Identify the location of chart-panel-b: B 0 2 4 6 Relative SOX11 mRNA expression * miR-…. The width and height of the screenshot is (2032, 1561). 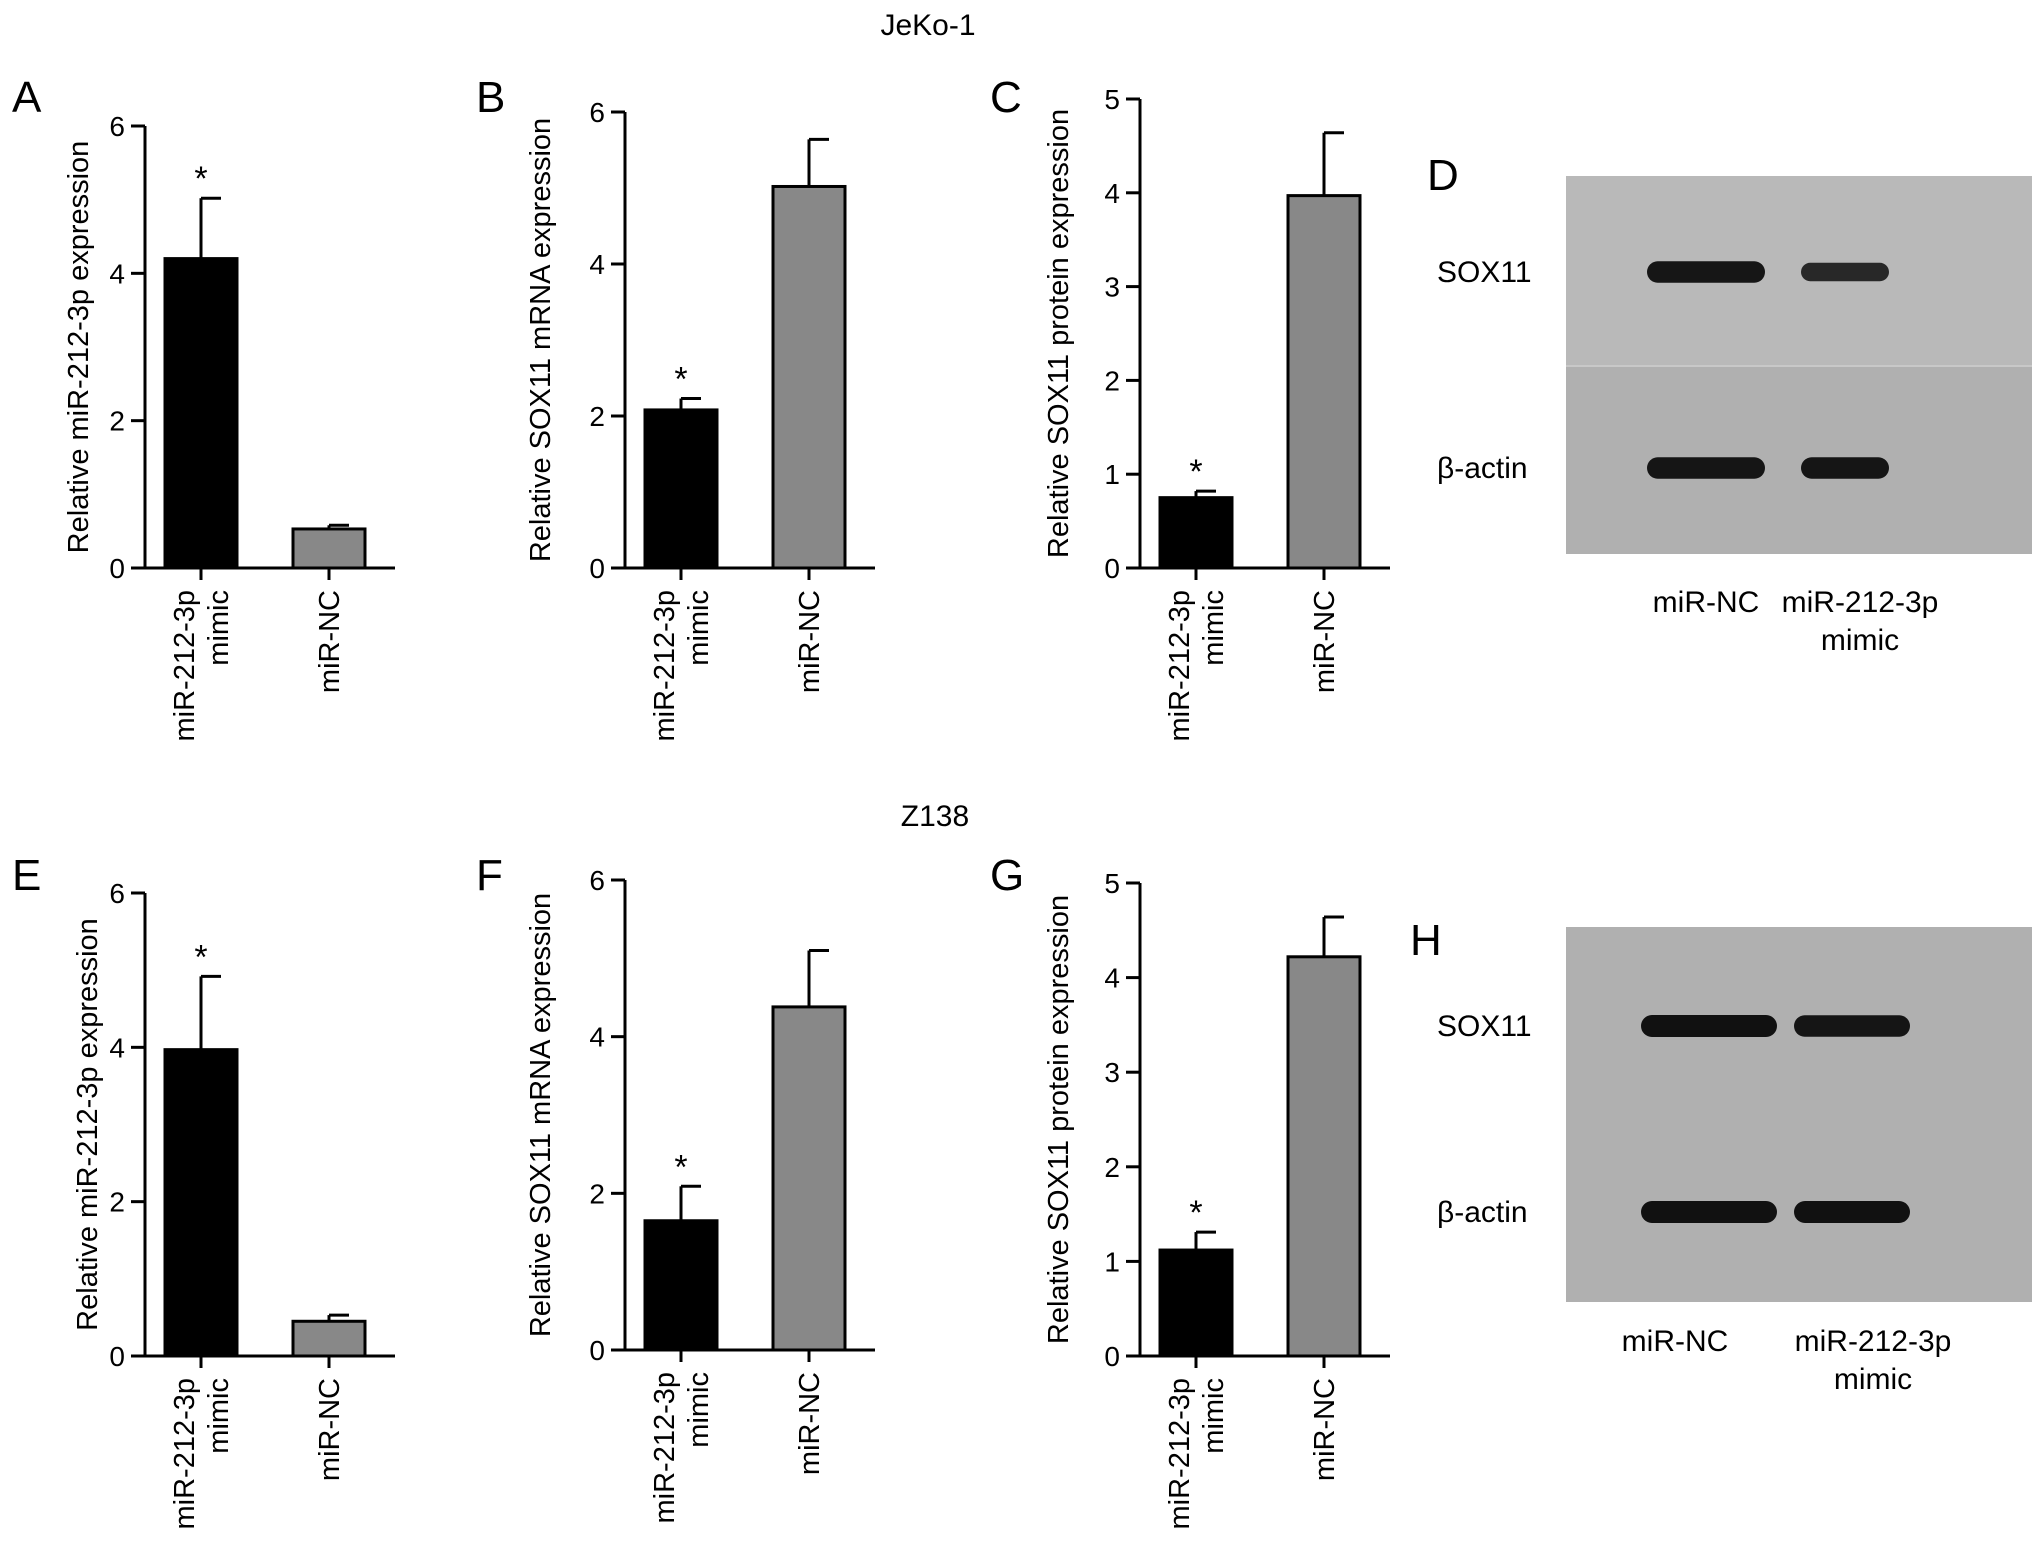
(675, 407).